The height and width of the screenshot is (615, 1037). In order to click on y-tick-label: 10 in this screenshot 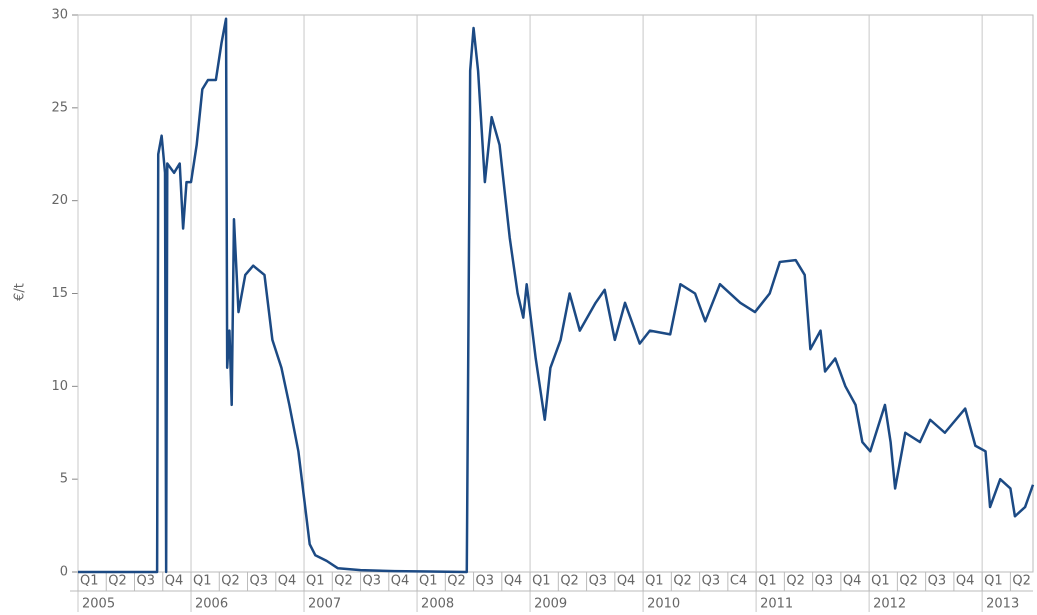, I will do `click(59, 386)`.